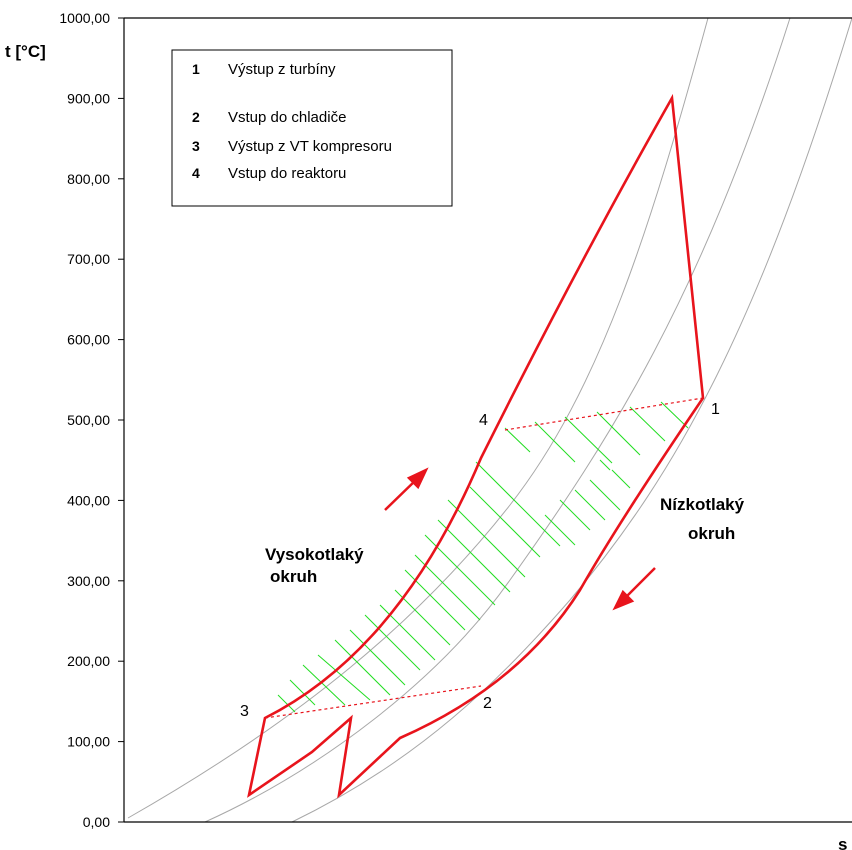 Image resolution: width=852 pixels, height=850 pixels. What do you see at coordinates (88, 179) in the screenshot?
I see `y-tick-label: 800,00` at bounding box center [88, 179].